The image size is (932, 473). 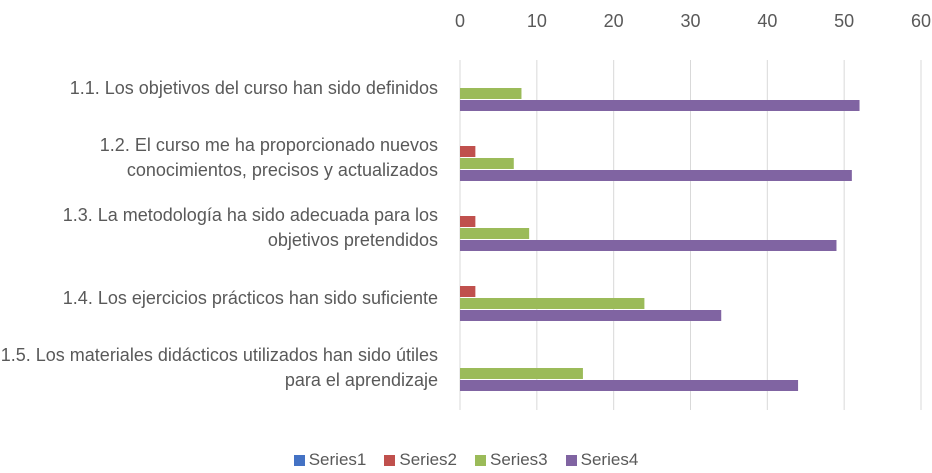 I want to click on legend-label: Series3, so click(x=519, y=459).